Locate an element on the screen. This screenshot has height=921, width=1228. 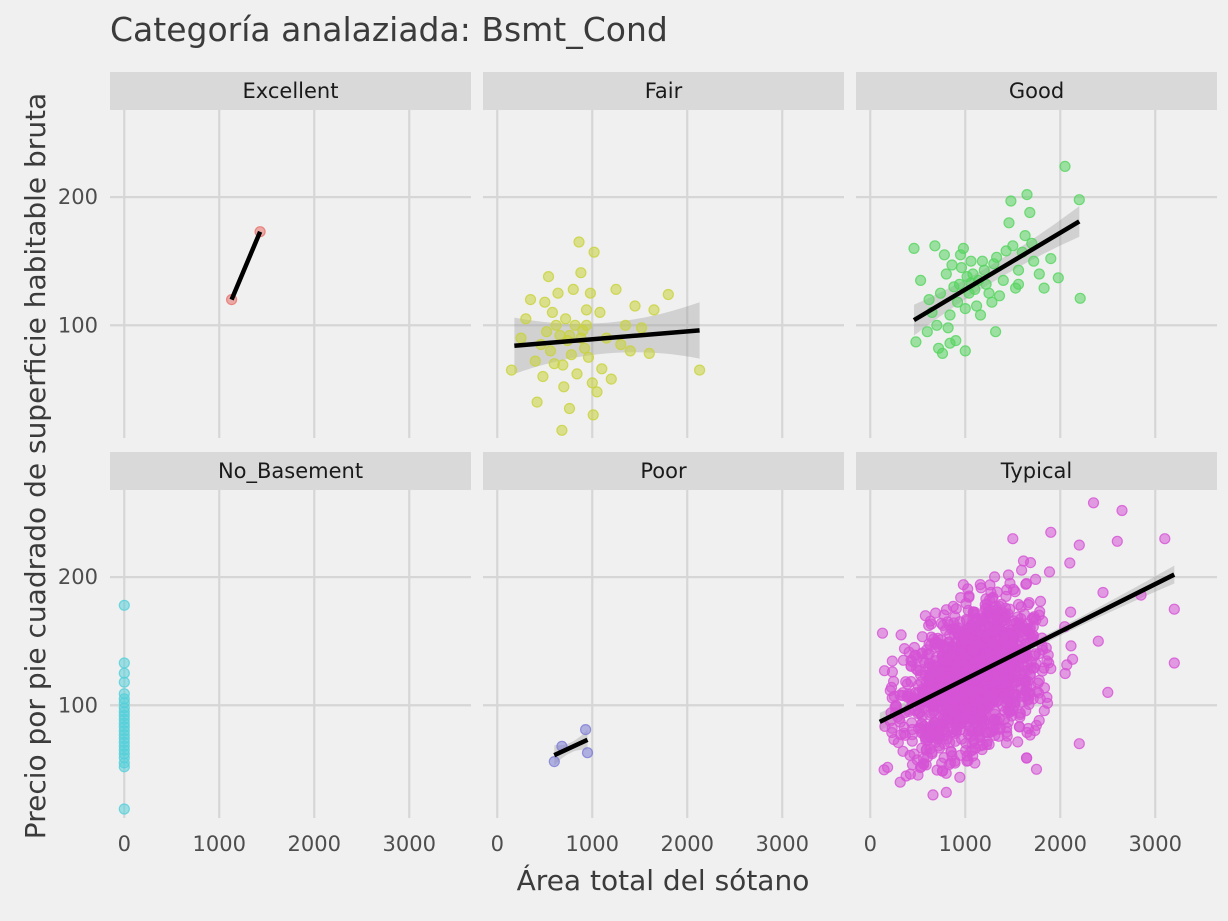
x-tick-label: 2000 is located at coordinates (1060, 844).